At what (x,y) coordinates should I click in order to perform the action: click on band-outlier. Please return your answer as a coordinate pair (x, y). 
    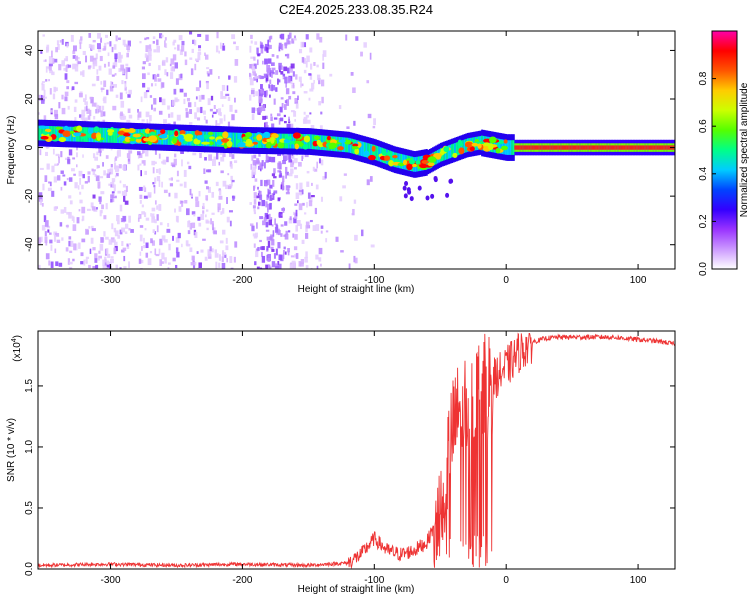
    Looking at the image, I should click on (427, 198).